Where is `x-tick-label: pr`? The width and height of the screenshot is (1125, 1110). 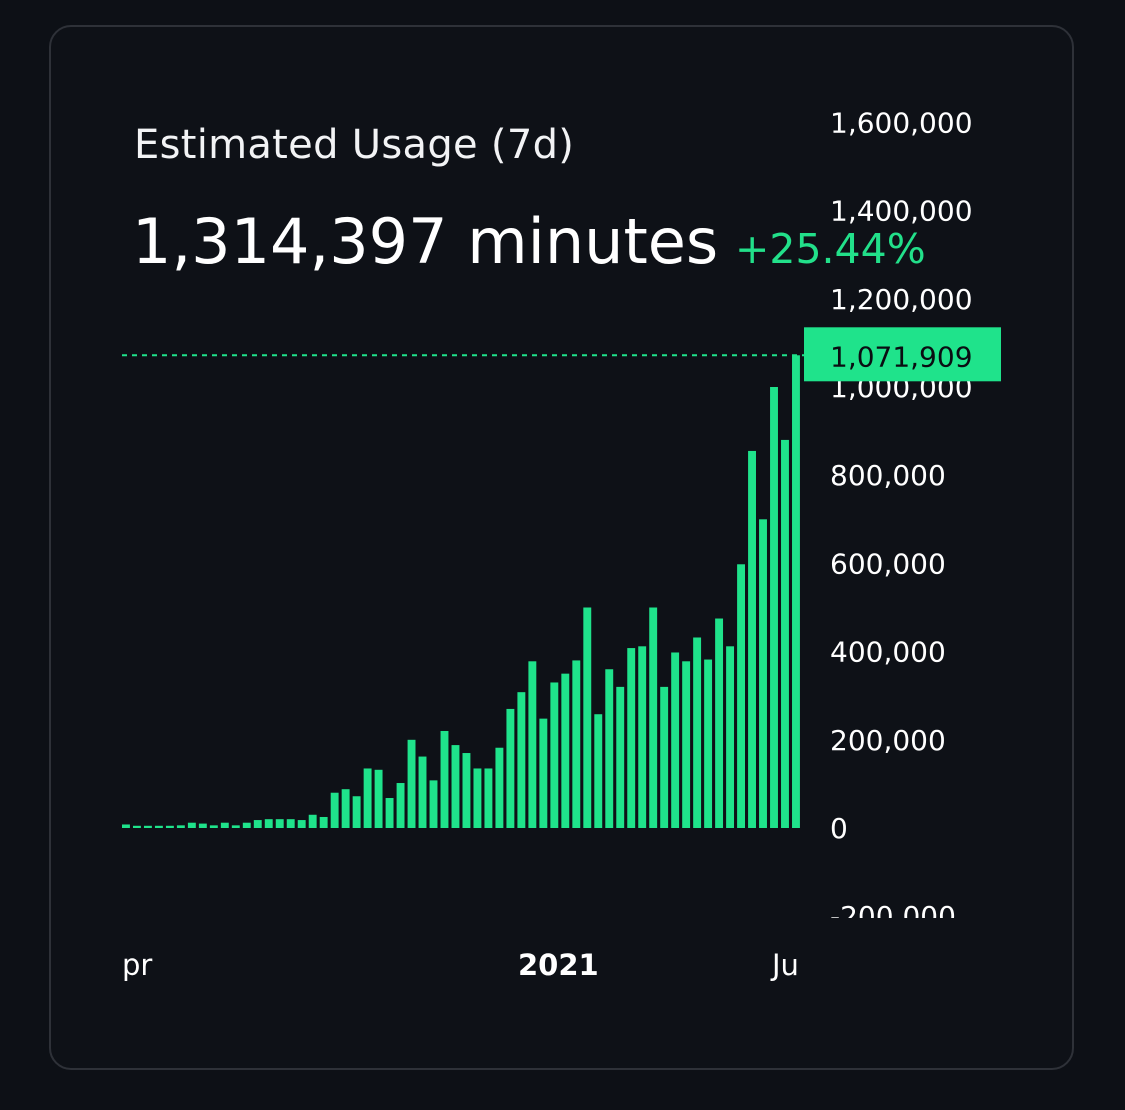 x-tick-label: pr is located at coordinates (137, 965).